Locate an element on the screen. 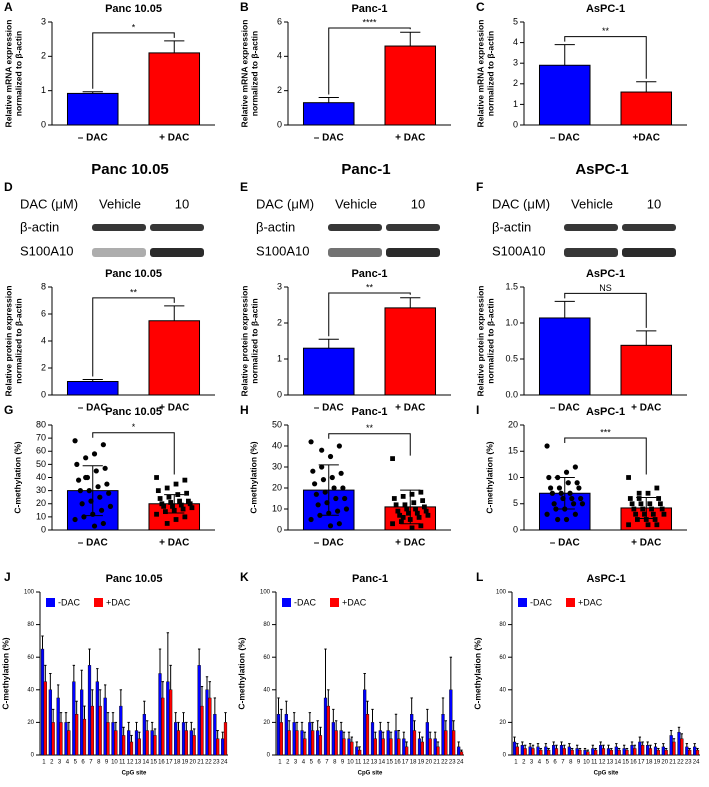 This screenshot has height=787, width=709. y-axis-label: C-methylation (%) is located at coordinates (477, 673).